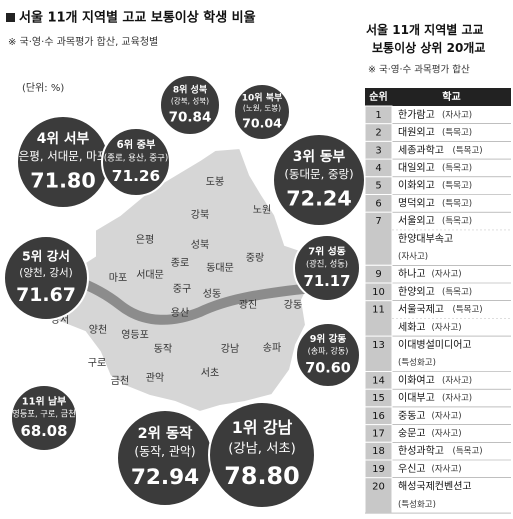  Describe the element at coordinates (272, 348) in the screenshot. I see `district-label: 송파` at that location.